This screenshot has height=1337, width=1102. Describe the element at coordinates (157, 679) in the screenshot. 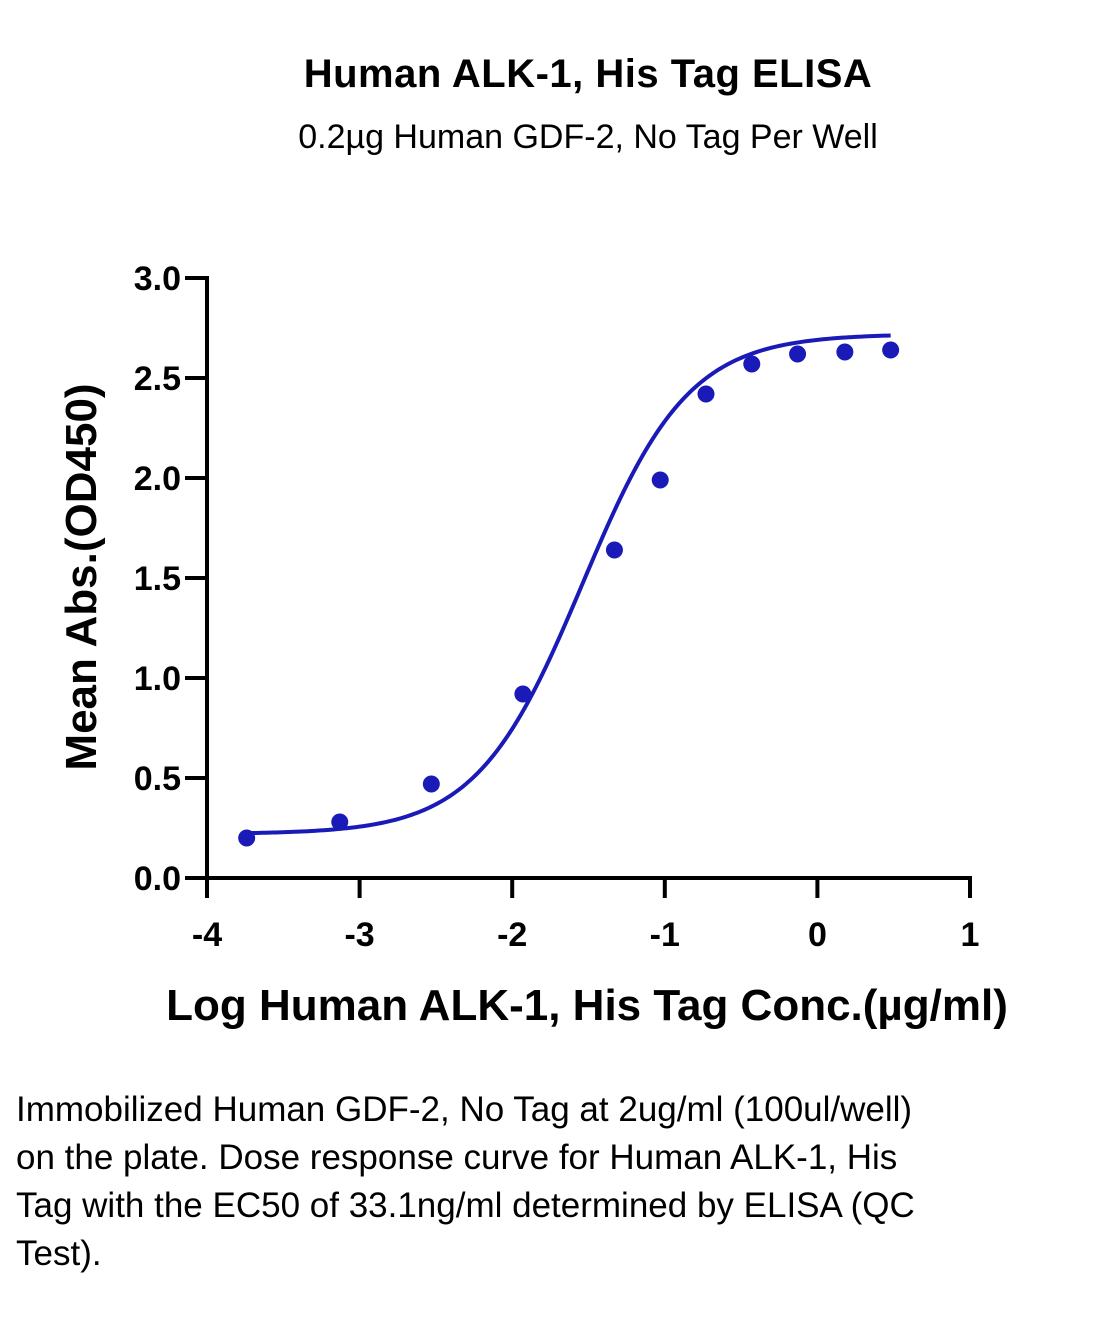

I see `y-tick-label: 1.0` at that location.